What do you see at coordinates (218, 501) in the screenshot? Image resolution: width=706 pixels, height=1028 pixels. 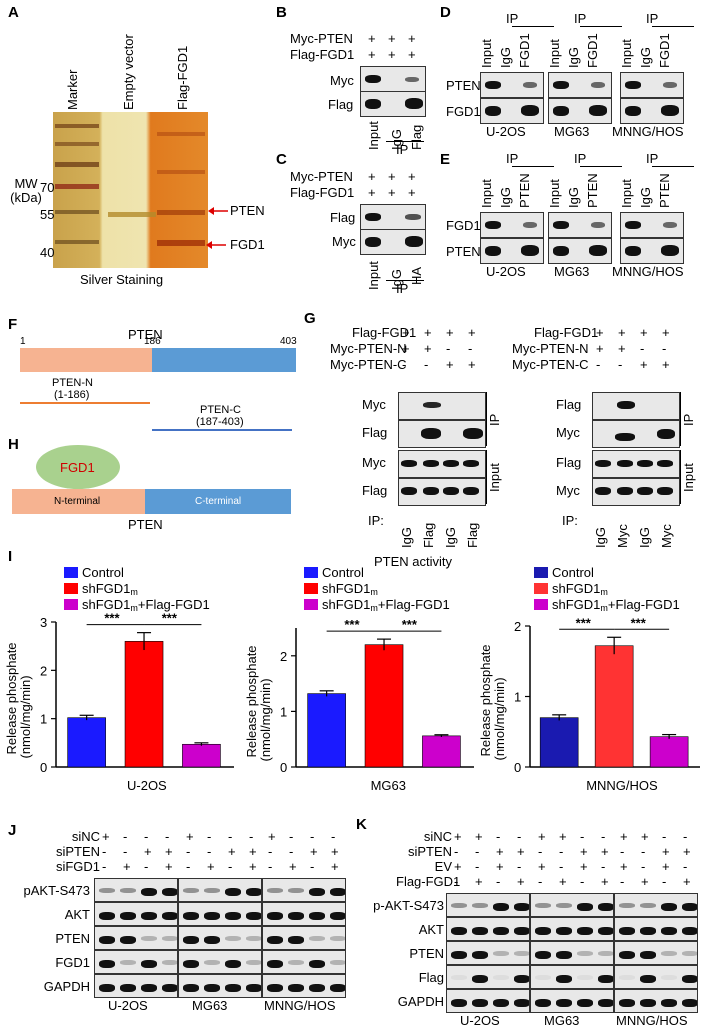 I see `h-c-terminal` at bounding box center [218, 501].